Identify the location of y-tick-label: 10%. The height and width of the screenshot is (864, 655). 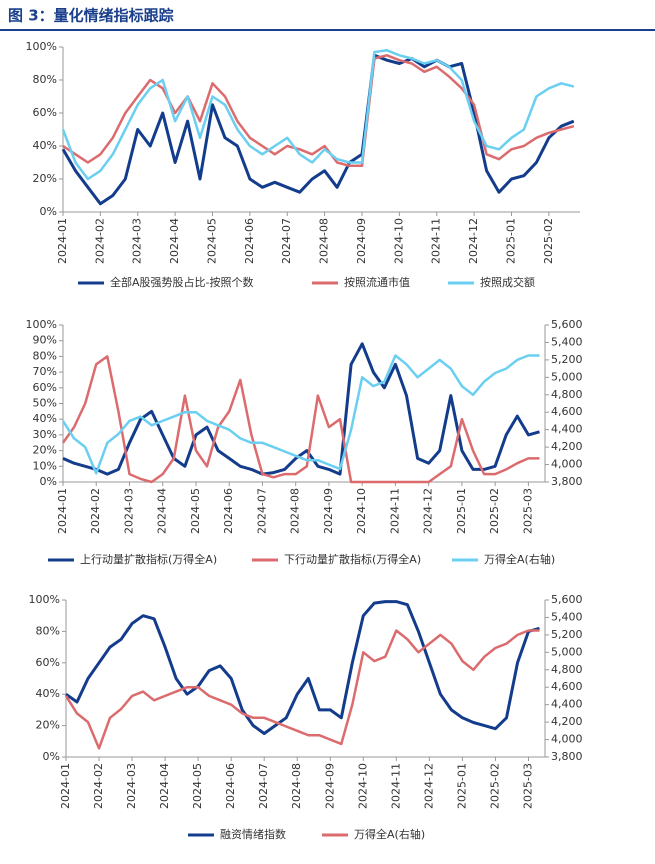
(45, 465).